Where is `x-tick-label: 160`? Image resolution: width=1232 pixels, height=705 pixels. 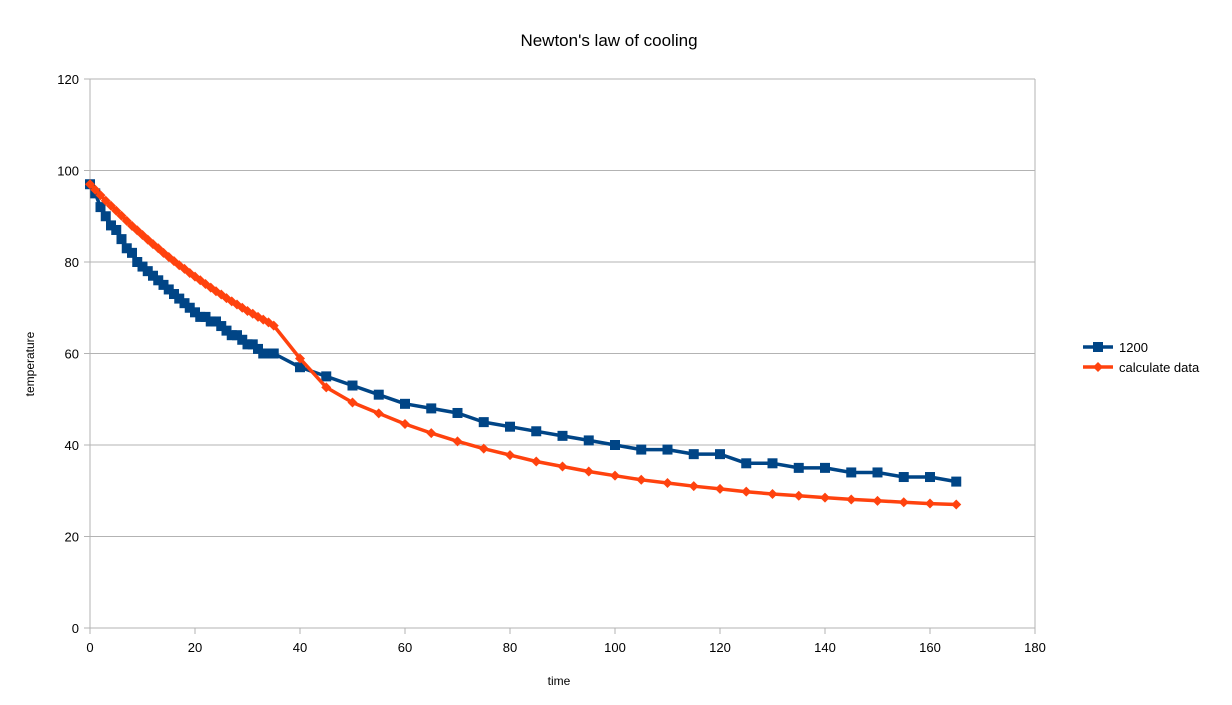 x-tick-label: 160 is located at coordinates (930, 647).